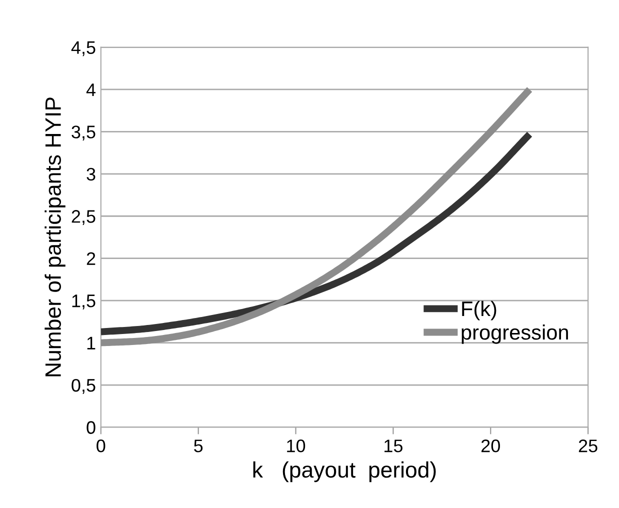 This screenshot has height=508, width=619. Describe the element at coordinates (84, 133) in the screenshot. I see `y-tick-label: 3,5` at that location.